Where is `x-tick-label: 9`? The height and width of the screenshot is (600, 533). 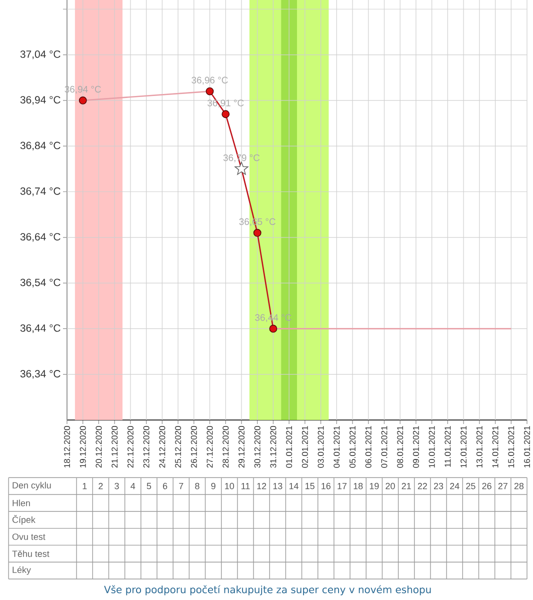
x-tick-label: 9 is located at coordinates (213, 486).